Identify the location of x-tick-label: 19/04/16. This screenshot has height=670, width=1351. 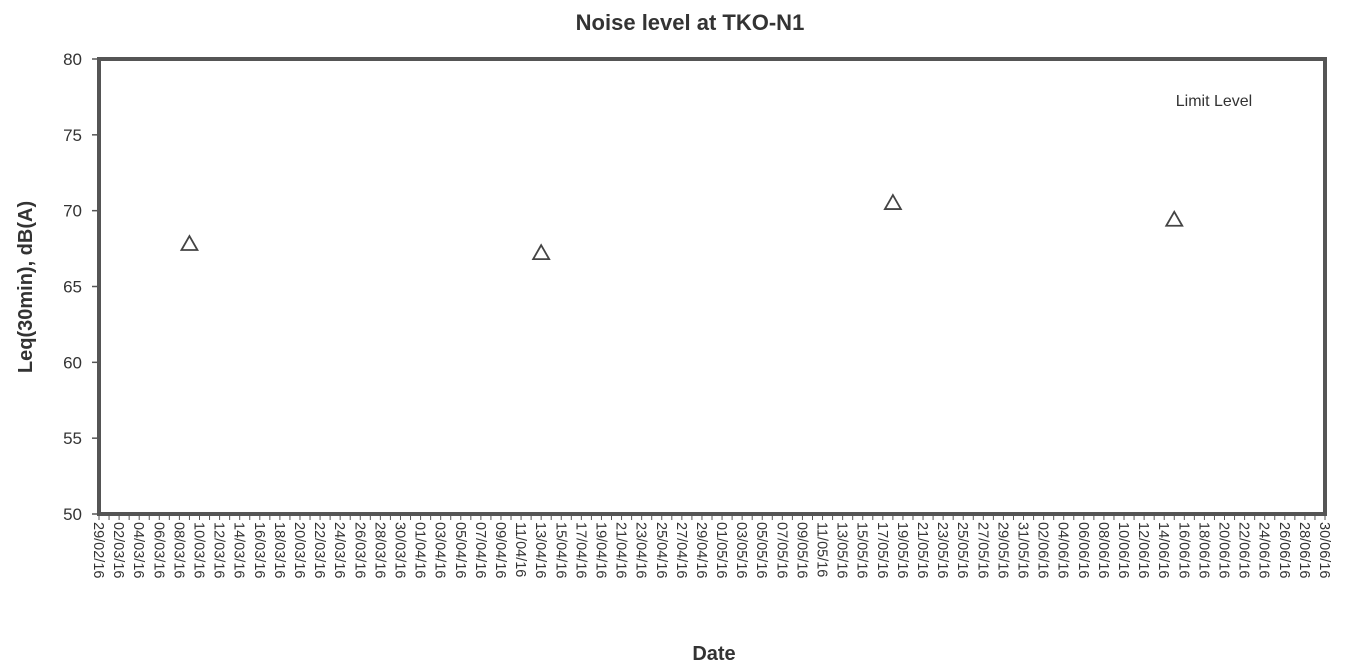
(600, 550).